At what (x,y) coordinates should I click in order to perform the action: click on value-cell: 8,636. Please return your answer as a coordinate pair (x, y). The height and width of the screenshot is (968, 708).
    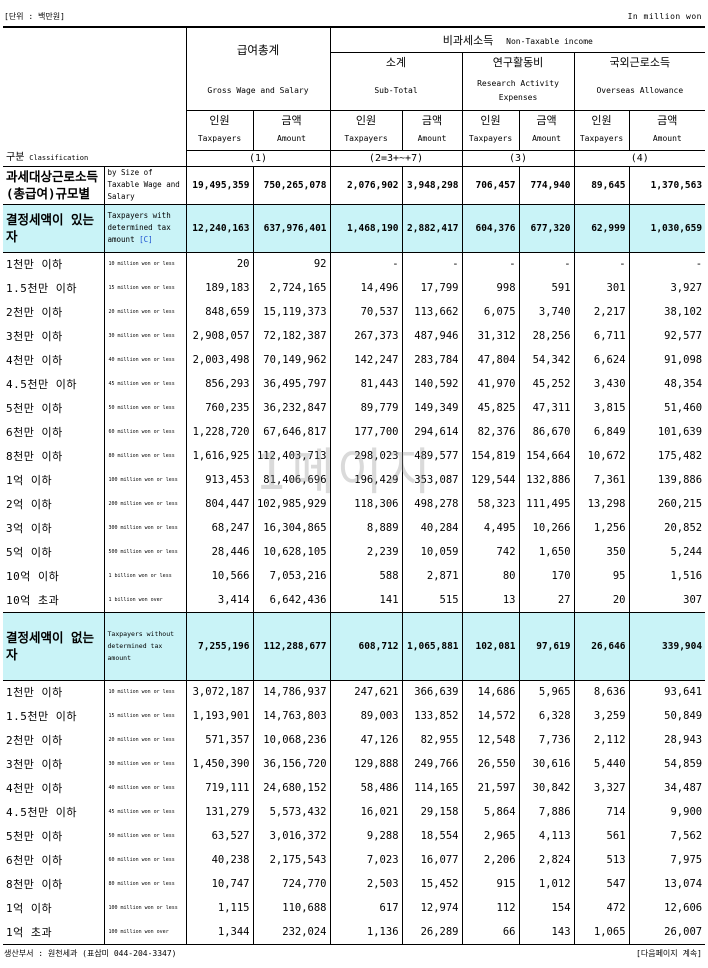
    Looking at the image, I should click on (601, 692).